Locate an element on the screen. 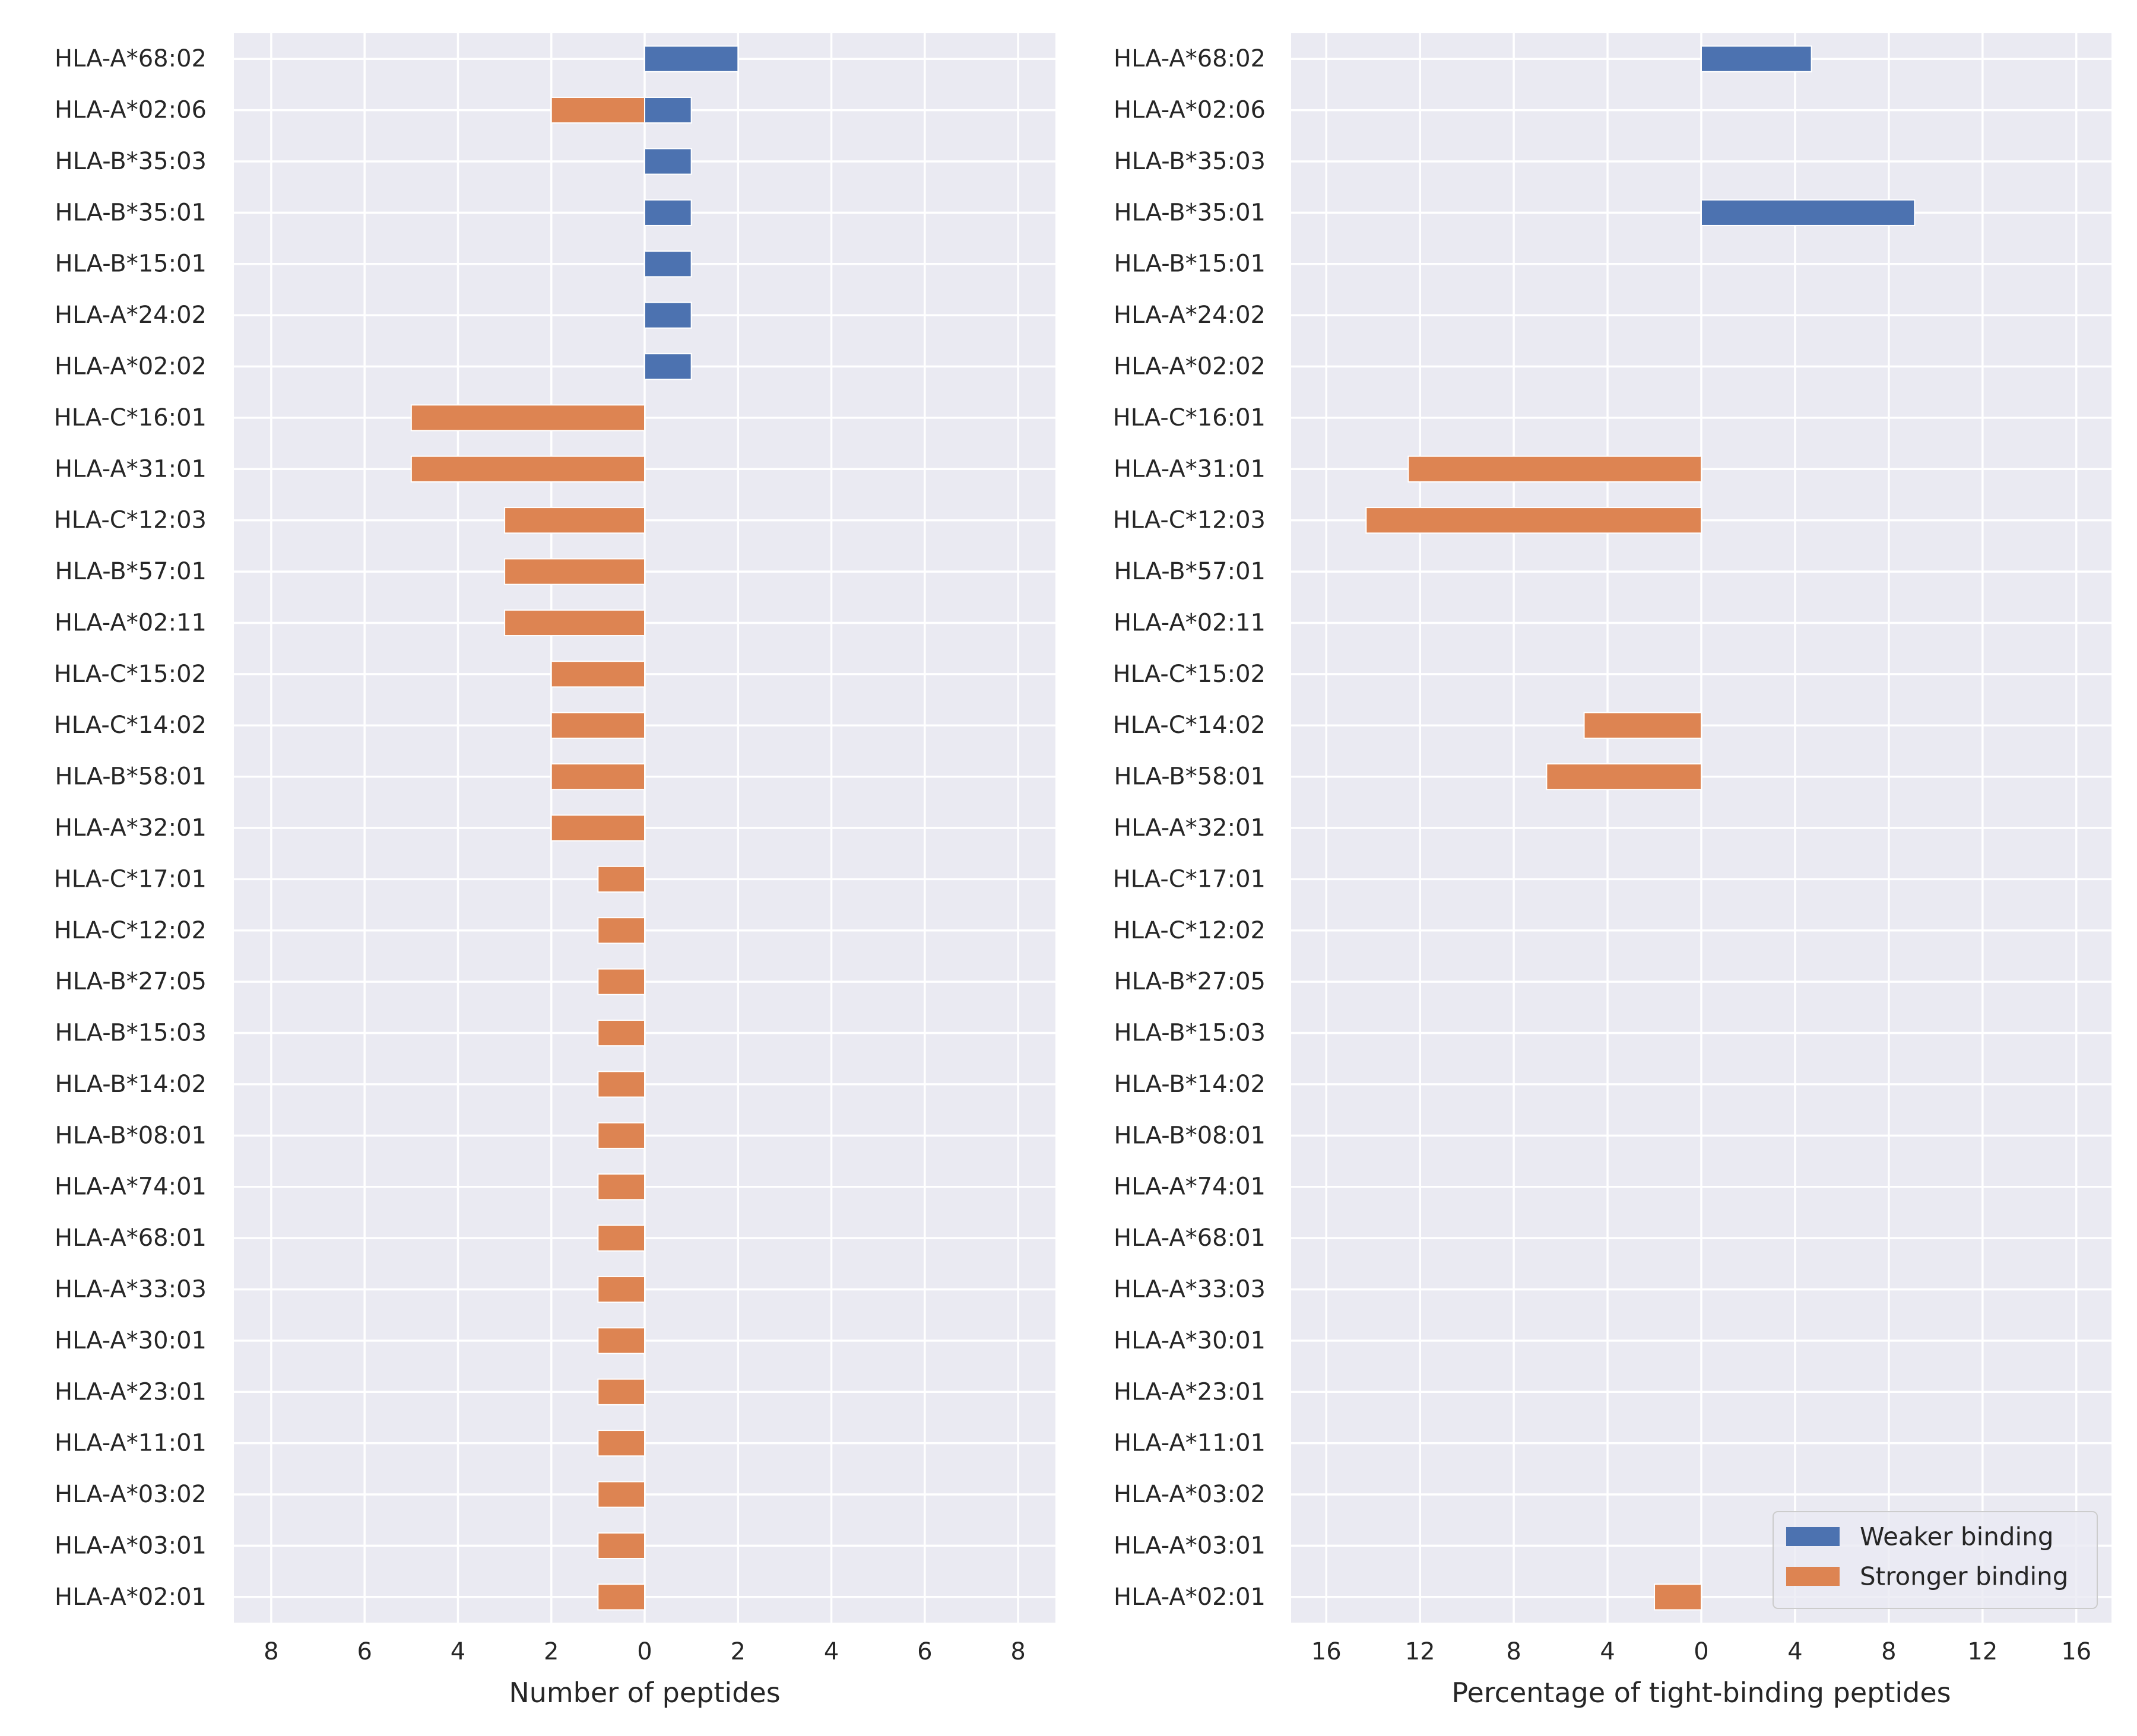  left-category-label-18: HLA-B*27:05 is located at coordinates (131, 981).